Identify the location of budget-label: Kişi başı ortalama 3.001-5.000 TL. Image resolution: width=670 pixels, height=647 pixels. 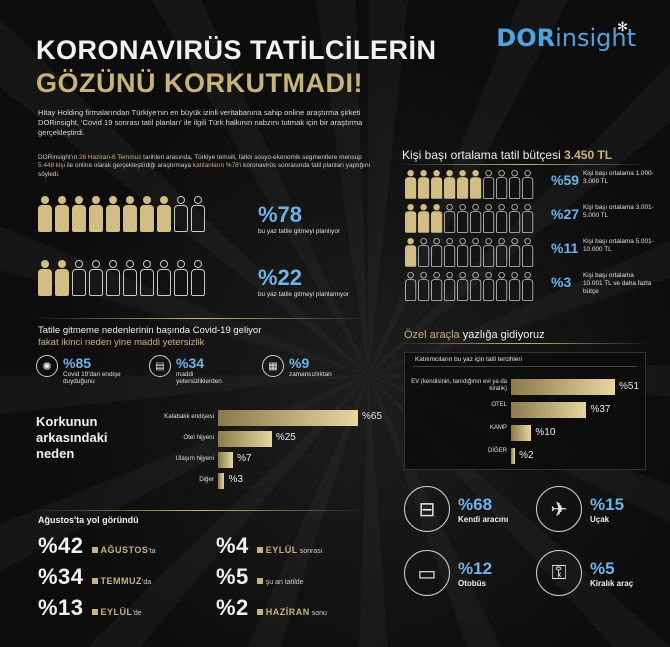
(618, 211).